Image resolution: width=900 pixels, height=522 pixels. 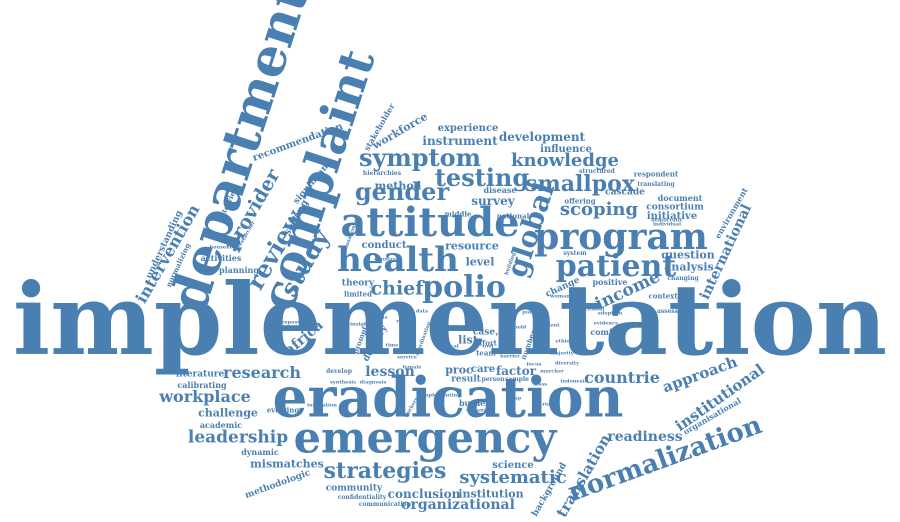 I want to click on word-cascade: cascade, so click(x=625, y=192).